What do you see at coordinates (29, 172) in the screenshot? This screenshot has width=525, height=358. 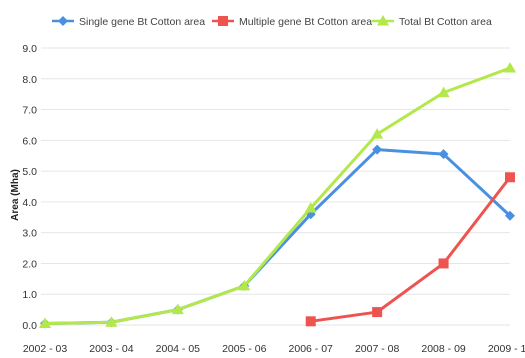 I see `y-tick-label: 5.0` at bounding box center [29, 172].